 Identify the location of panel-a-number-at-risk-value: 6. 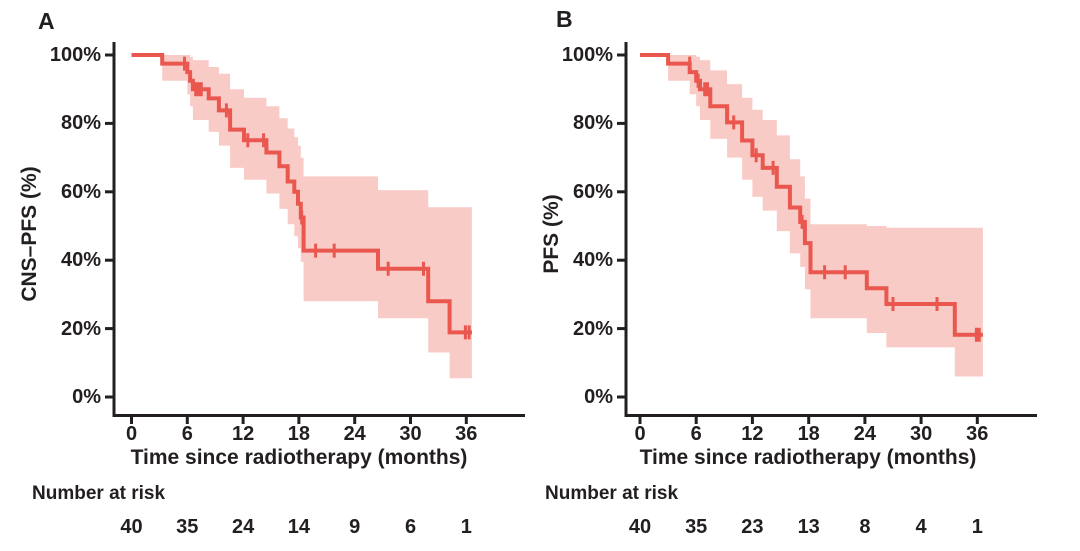
(410, 527).